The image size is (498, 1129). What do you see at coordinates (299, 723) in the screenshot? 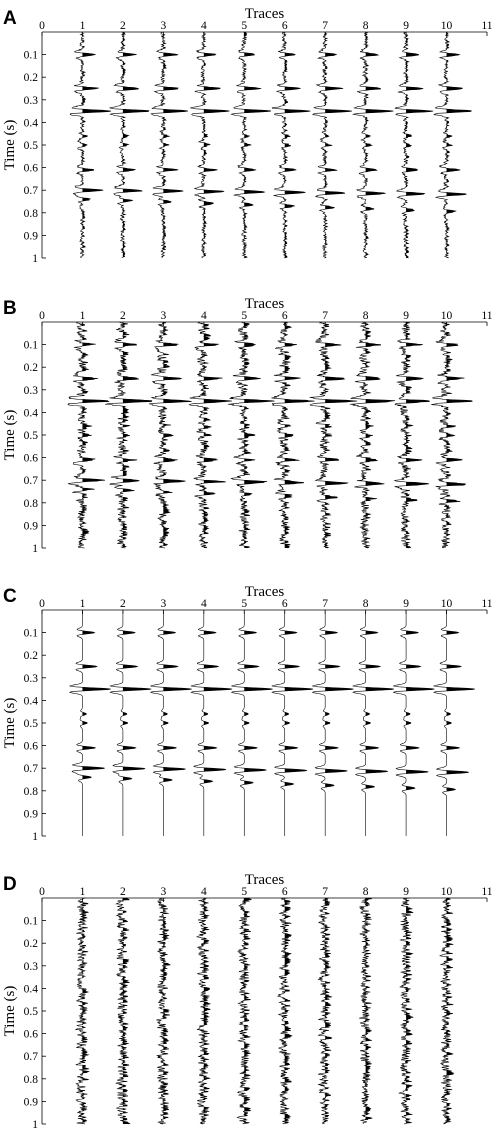
I see `trace-6-fill` at bounding box center [299, 723].